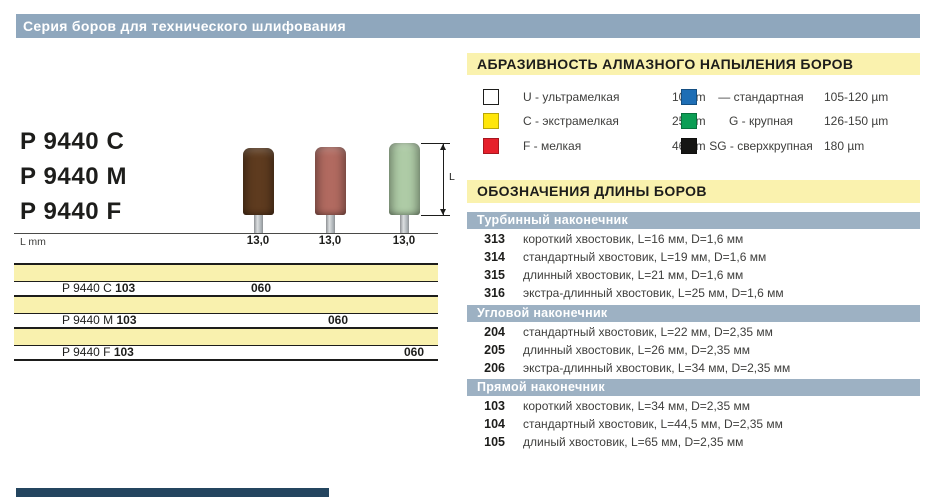  Describe the element at coordinates (645, 257) in the screenshot. I see `shank-desc: стандартный хвостовик, L=19 мм, D=1,6 мм` at that location.